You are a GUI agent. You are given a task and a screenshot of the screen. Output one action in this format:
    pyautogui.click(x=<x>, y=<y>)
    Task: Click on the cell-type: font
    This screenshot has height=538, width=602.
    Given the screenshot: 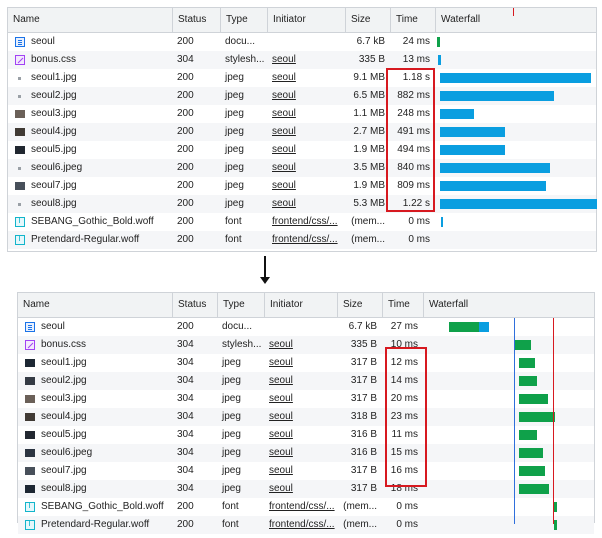 What is the action you would take?
    pyautogui.click(x=233, y=239)
    